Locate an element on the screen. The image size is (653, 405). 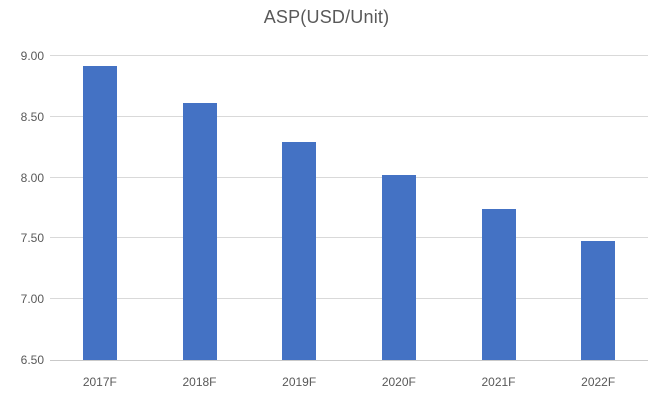
y-axis-tick-9.00: 9.00 is located at coordinates (32, 56).